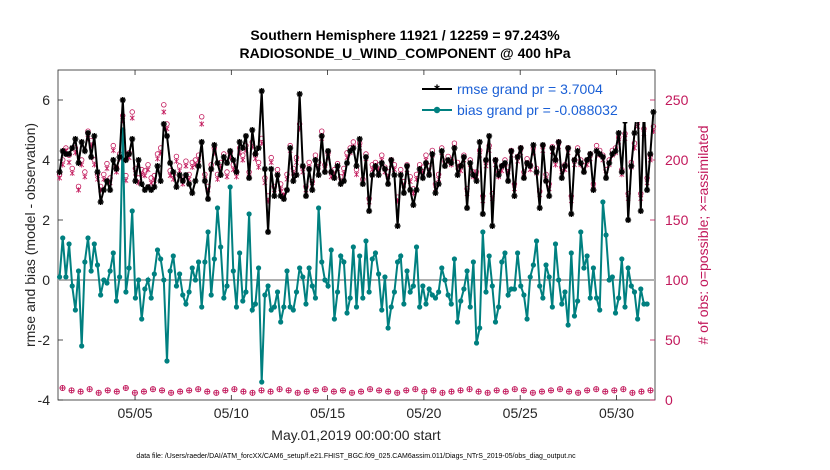  I want to click on x-axis-label: May.01,2019 00:00:00 start, so click(356, 435).